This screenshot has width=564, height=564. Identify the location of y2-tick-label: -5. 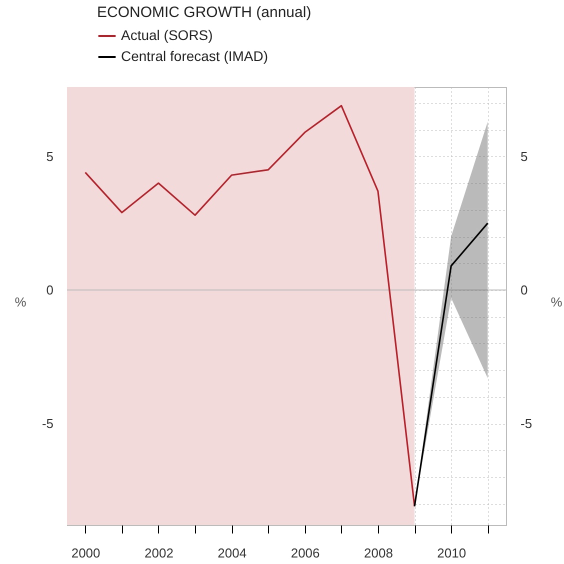
(526, 424).